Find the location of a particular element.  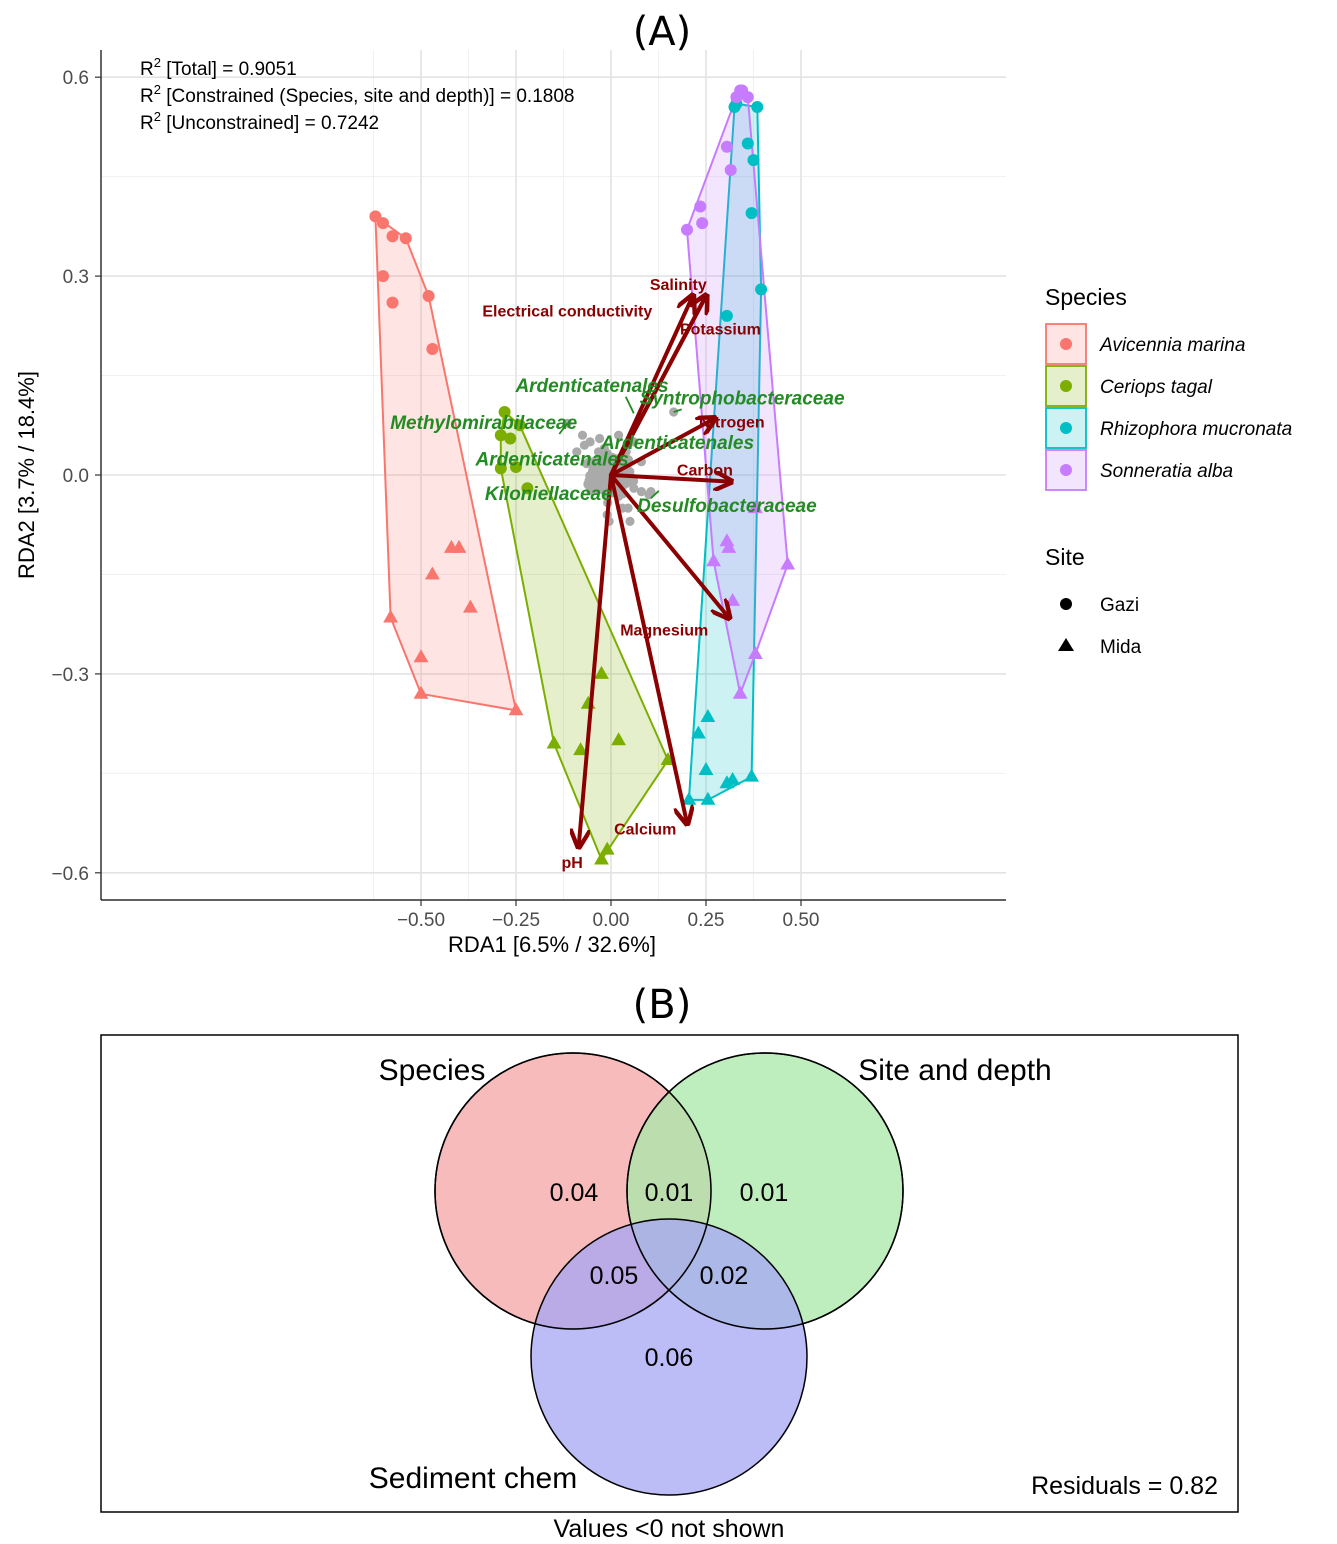

x-ticks: −0.50 −0.25 0.00 0.25 0.50 is located at coordinates (608, 915).